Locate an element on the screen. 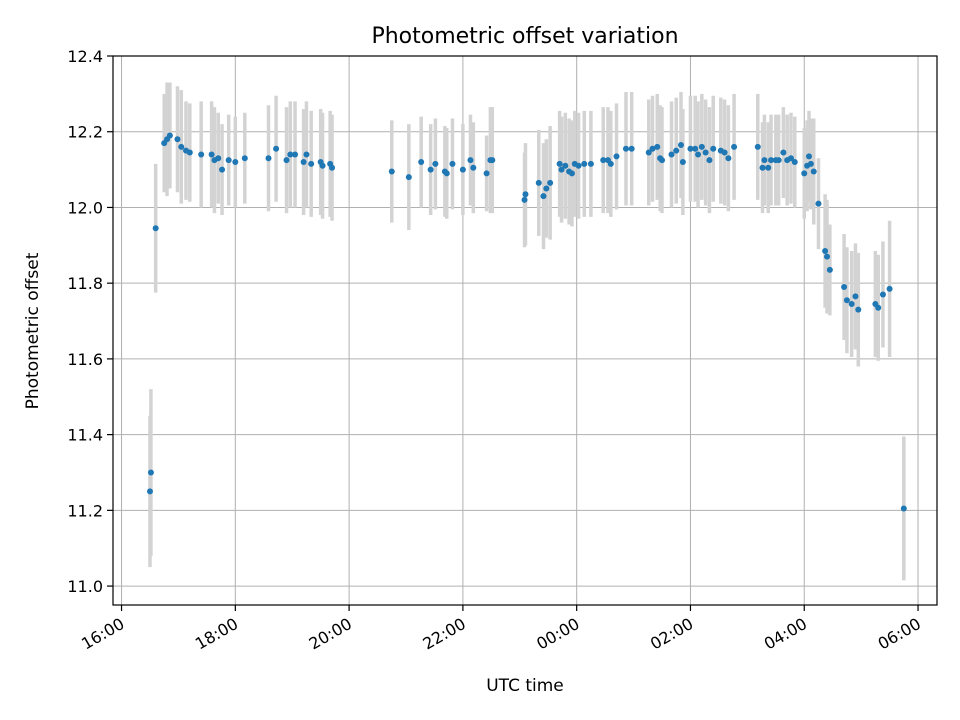  x-axis-label: UTC time is located at coordinates (525, 686).